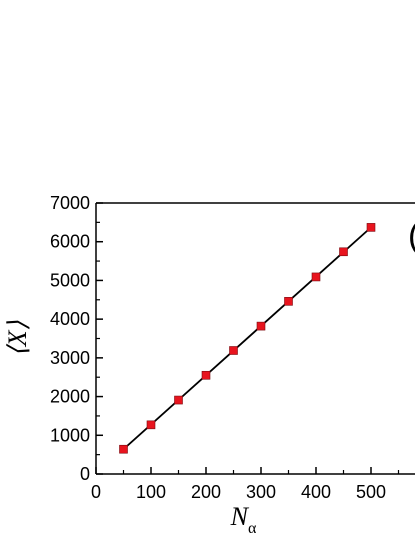 The image size is (415, 537). I want to click on panel-label: (, so click(411, 236).